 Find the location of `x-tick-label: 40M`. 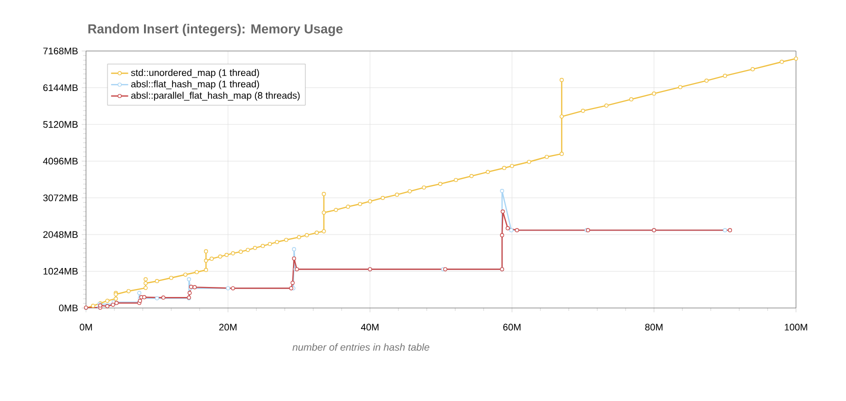

x-tick-label: 40M is located at coordinates (369, 327).